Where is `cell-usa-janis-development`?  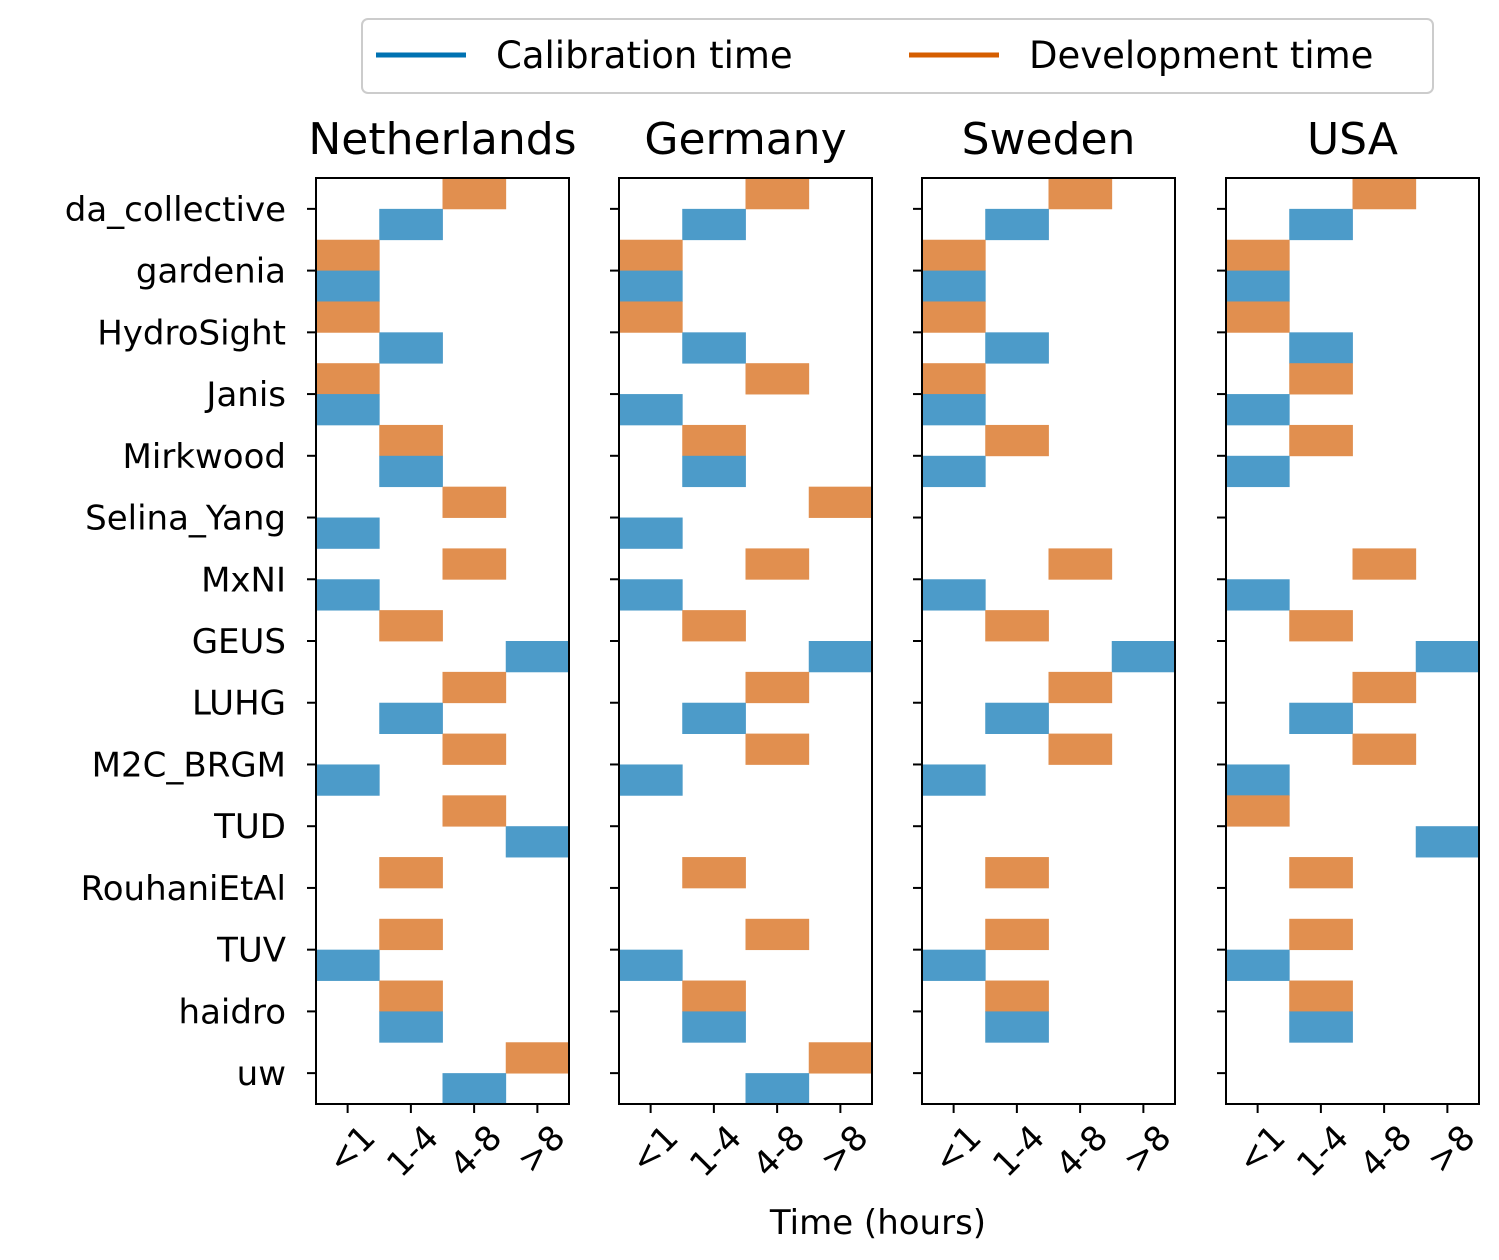 cell-usa-janis-development is located at coordinates (1321, 379).